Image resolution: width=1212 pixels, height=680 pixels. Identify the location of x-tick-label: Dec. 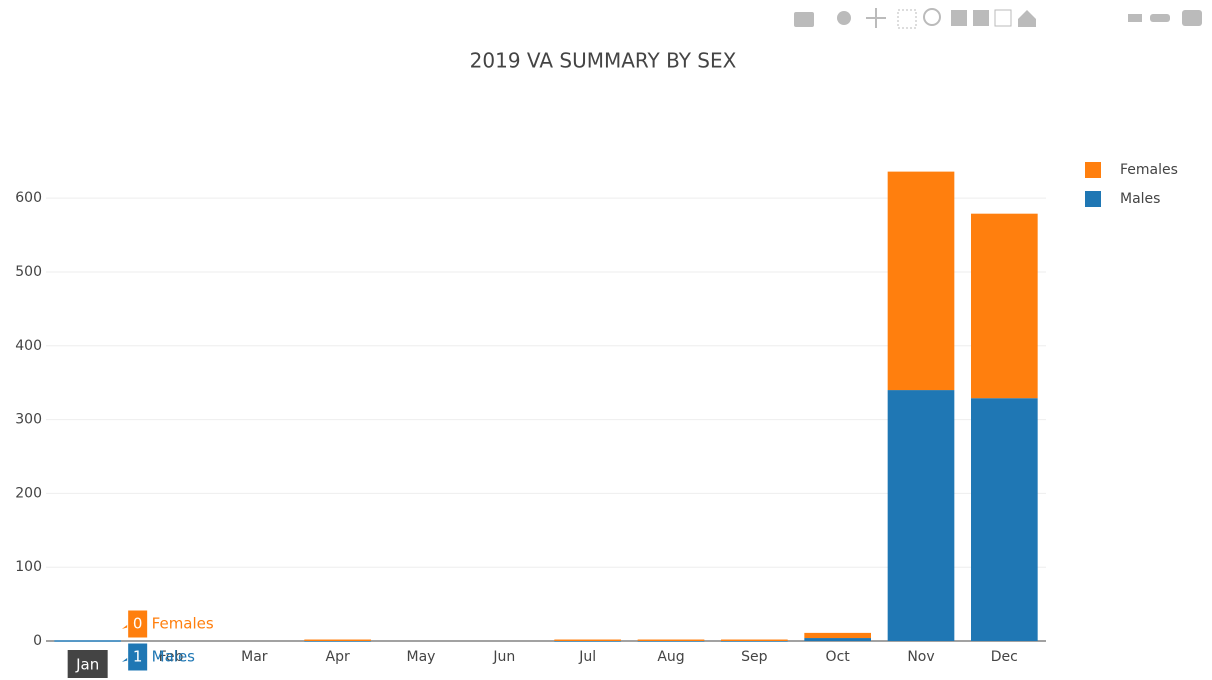
(1004, 657).